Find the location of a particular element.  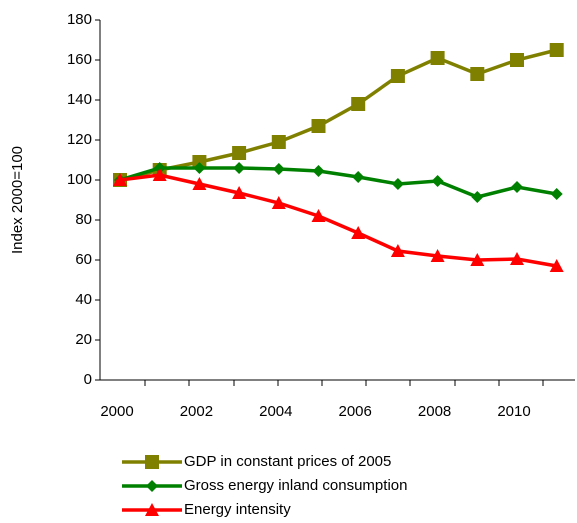

x-tick-label: 2000 is located at coordinates (116, 411).